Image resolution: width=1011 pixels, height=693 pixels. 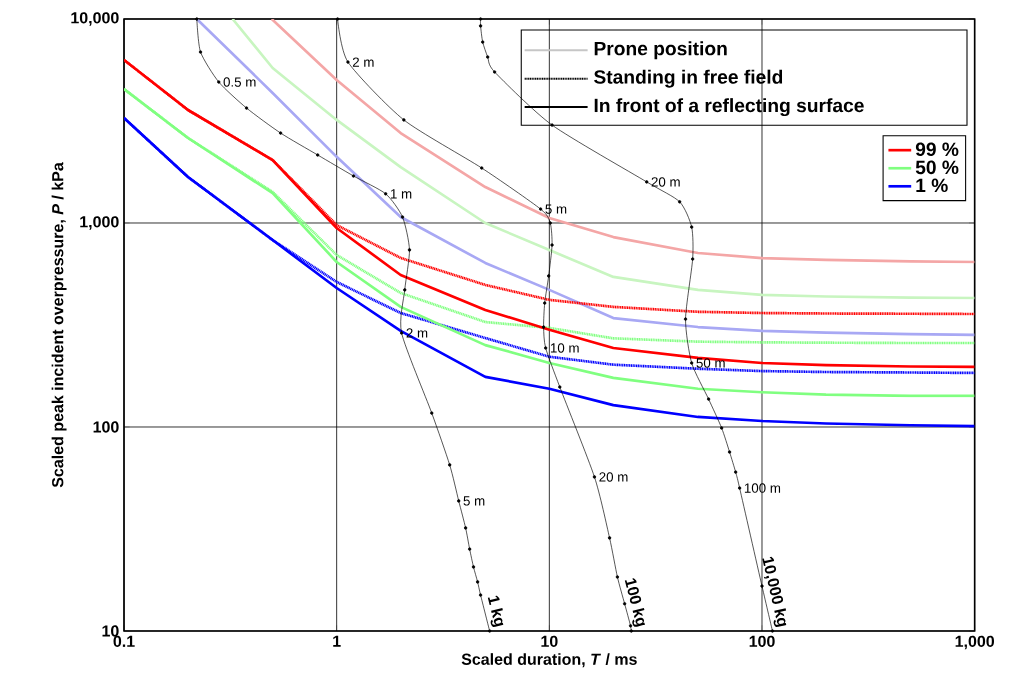 What do you see at coordinates (99, 223) in the screenshot?
I see `y-tick-label: 1,000` at bounding box center [99, 223].